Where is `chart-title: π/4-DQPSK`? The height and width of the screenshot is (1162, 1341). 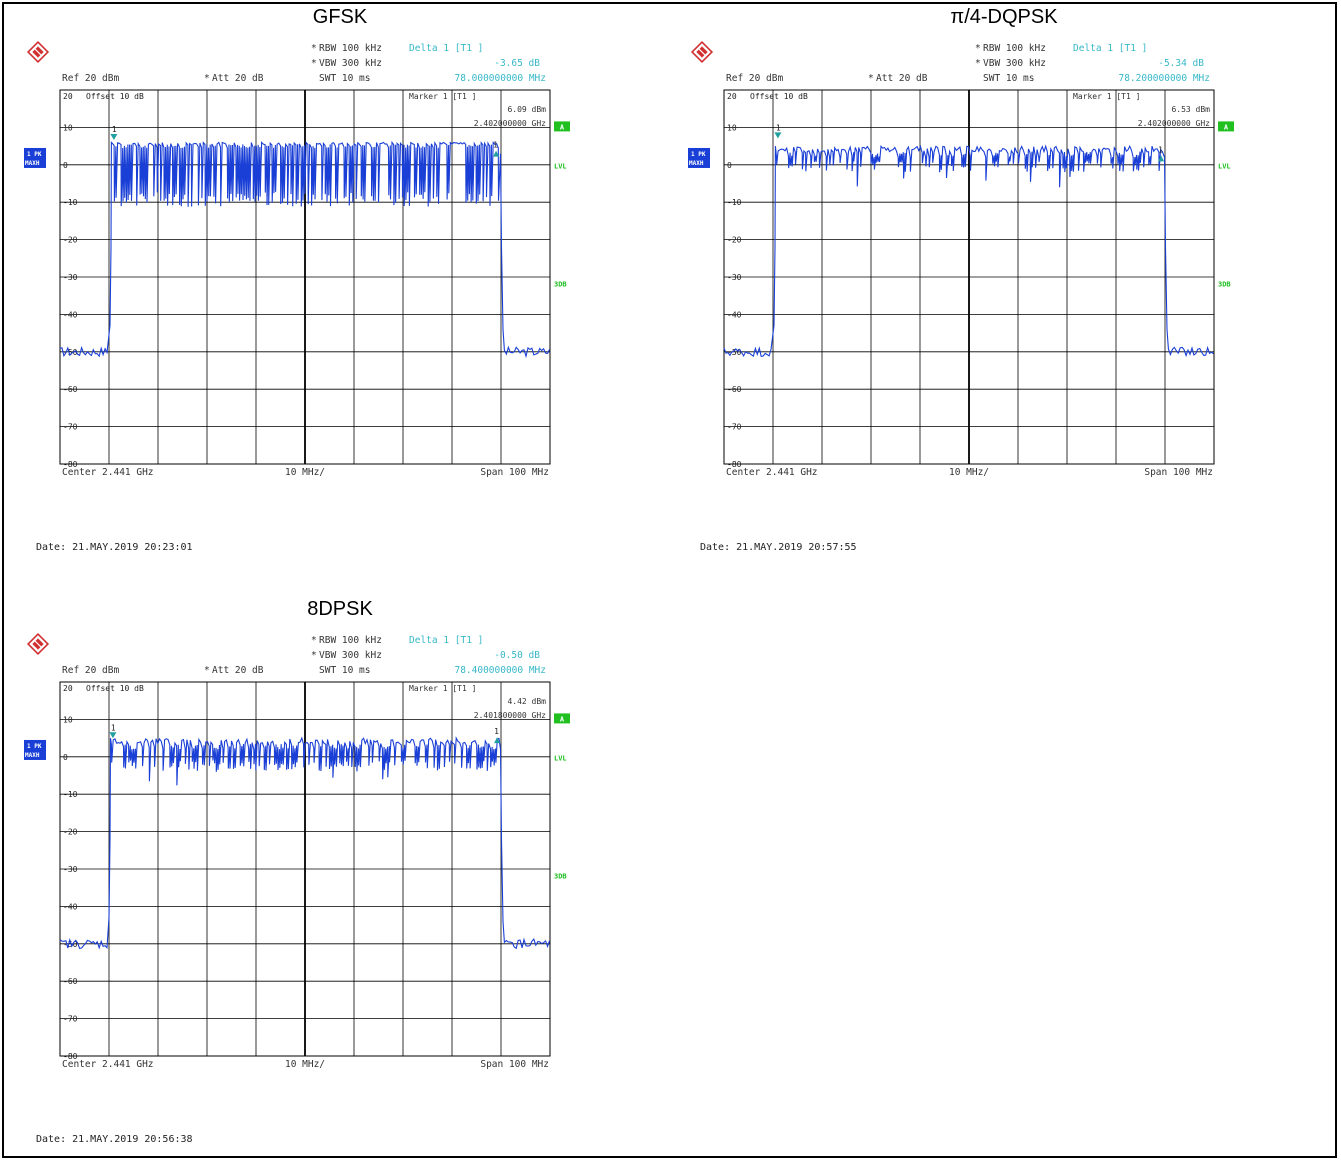 chart-title: π/4-DQPSK is located at coordinates (1004, 17).